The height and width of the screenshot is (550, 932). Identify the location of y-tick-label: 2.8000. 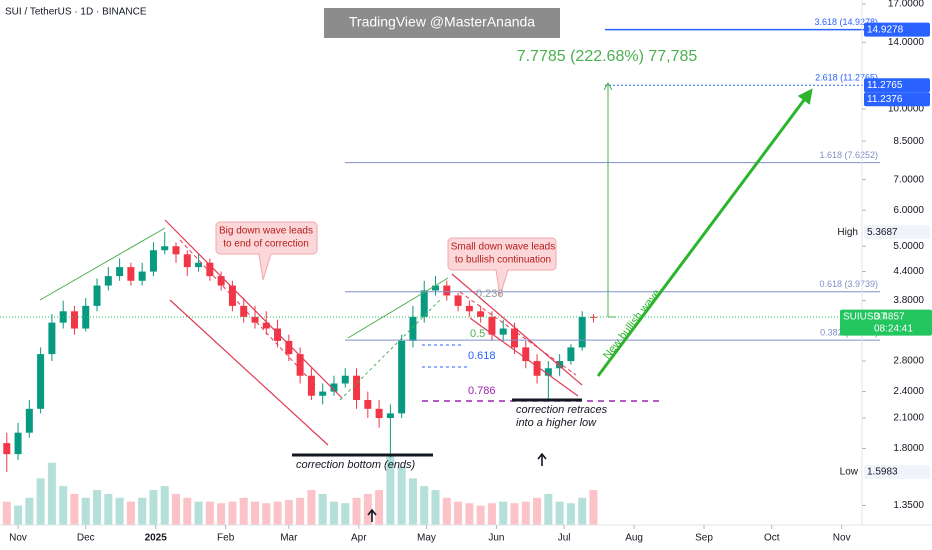
(908, 361).